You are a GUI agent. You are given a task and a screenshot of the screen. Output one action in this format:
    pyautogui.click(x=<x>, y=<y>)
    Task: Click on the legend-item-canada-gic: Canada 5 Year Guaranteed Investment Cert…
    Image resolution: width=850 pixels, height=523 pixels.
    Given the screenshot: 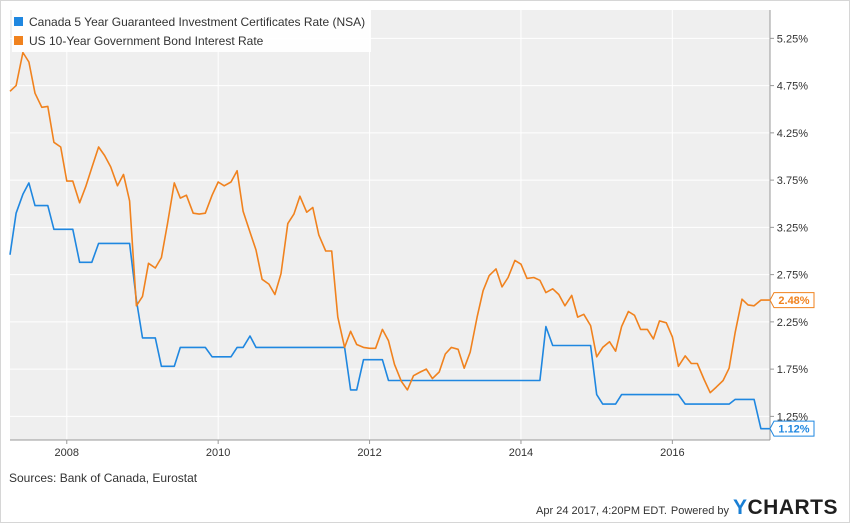 What is the action you would take?
    pyautogui.click(x=189, y=21)
    